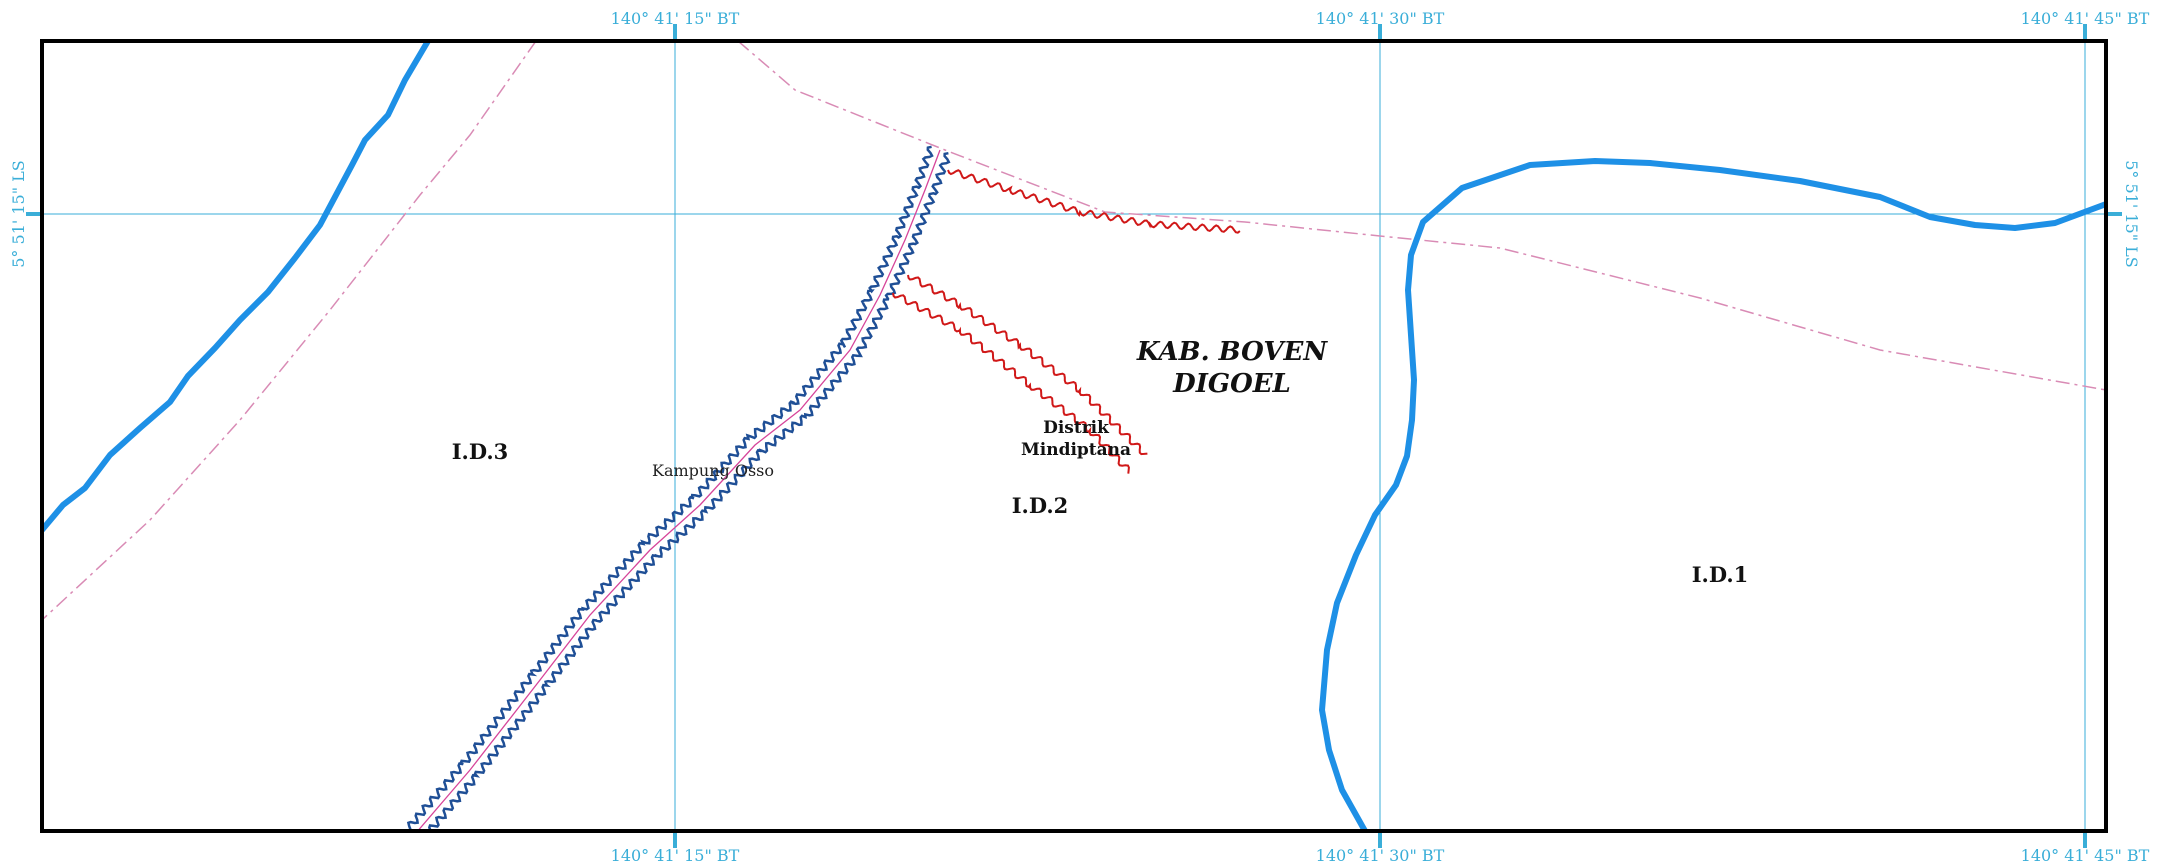 This screenshot has height=864, width=2166. Describe the element at coordinates (1011, 383) in the screenshot. I see `red-line-mid-b` at that location.